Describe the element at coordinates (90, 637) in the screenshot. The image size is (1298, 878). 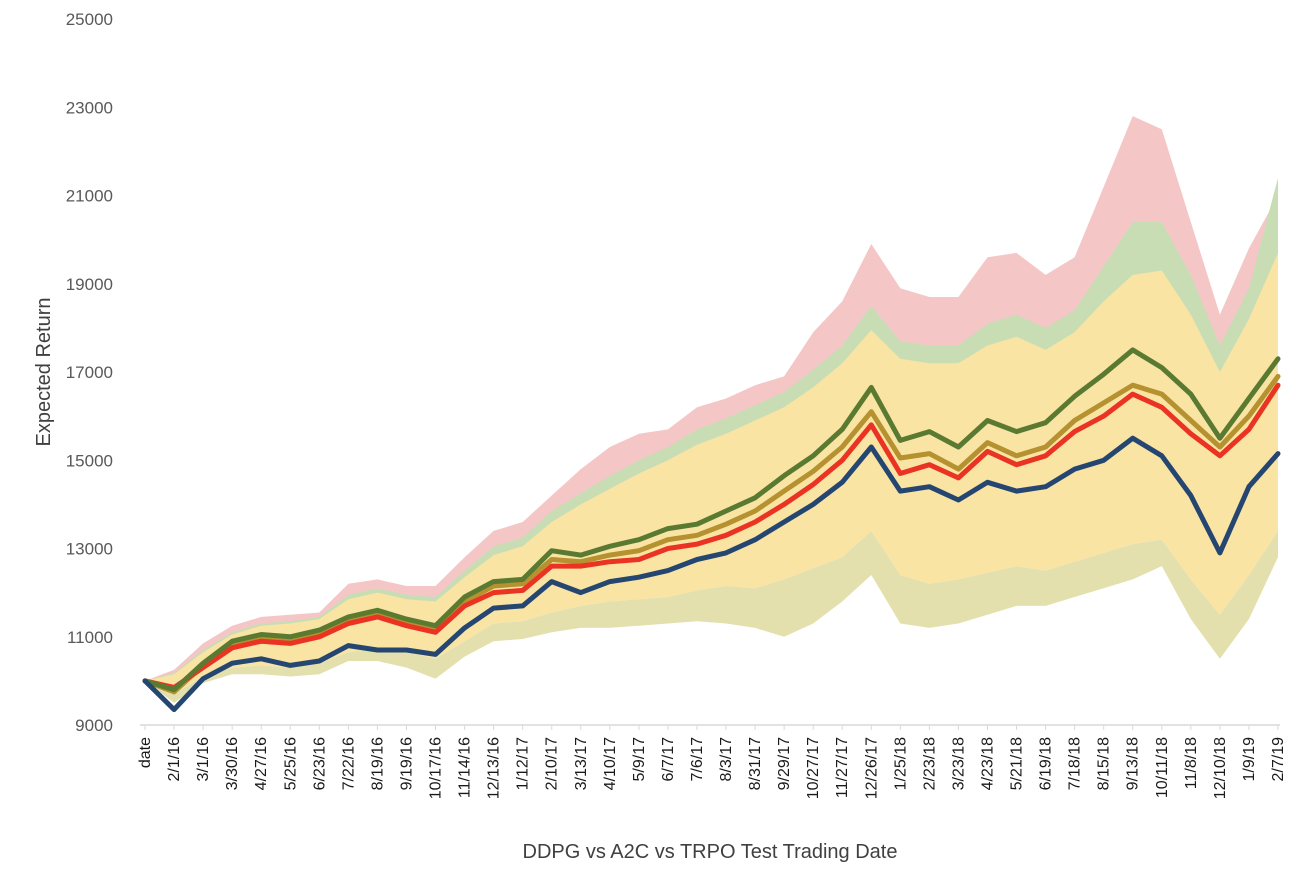
I see `y-tick-label: 11000` at that location.